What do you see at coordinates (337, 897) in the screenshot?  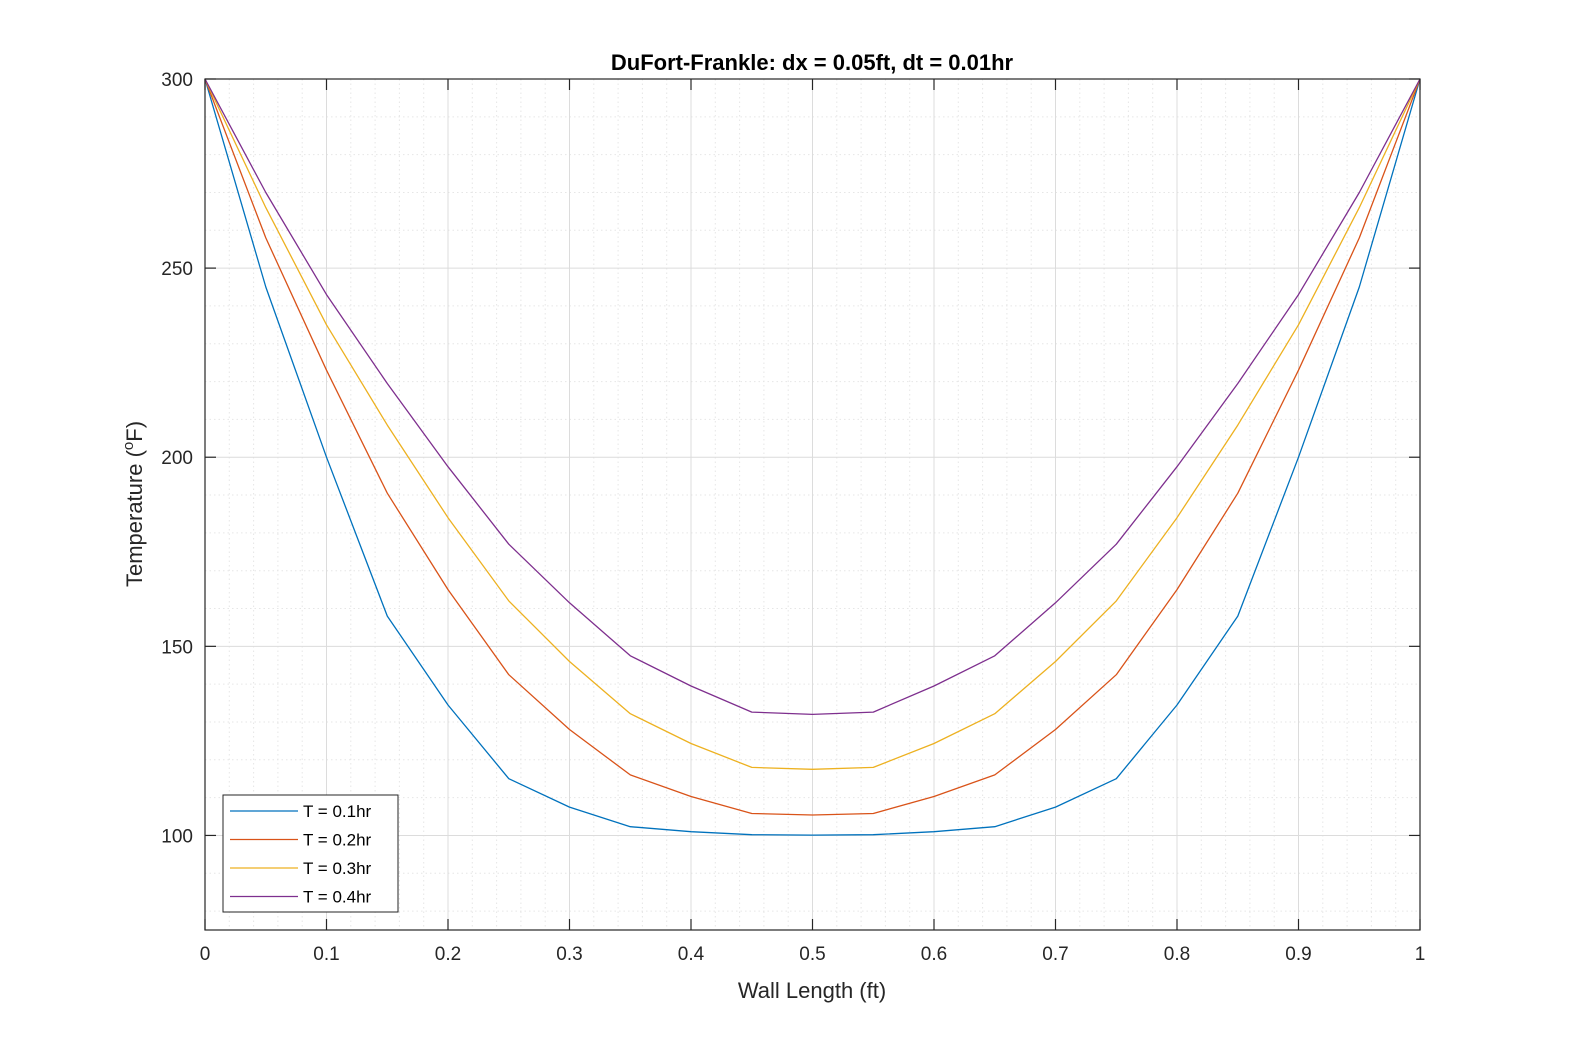 I see `legend-label-4: T = 0.4hr` at bounding box center [337, 897].